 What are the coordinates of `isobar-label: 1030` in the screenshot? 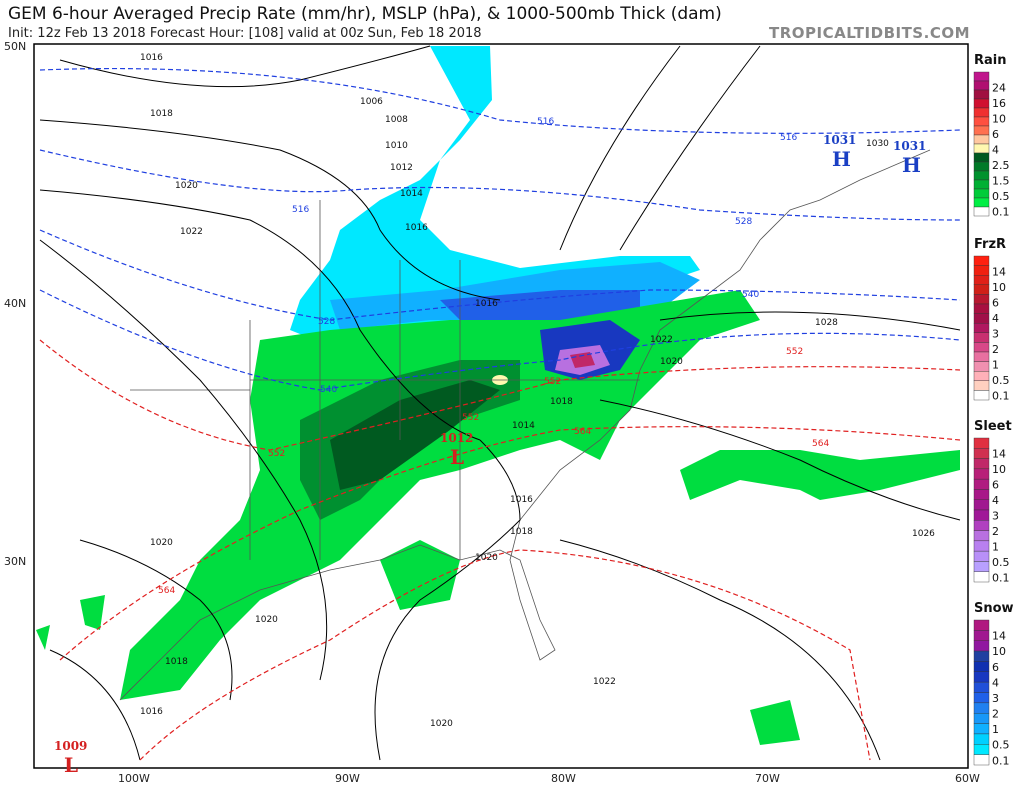 It's located at (877, 144).